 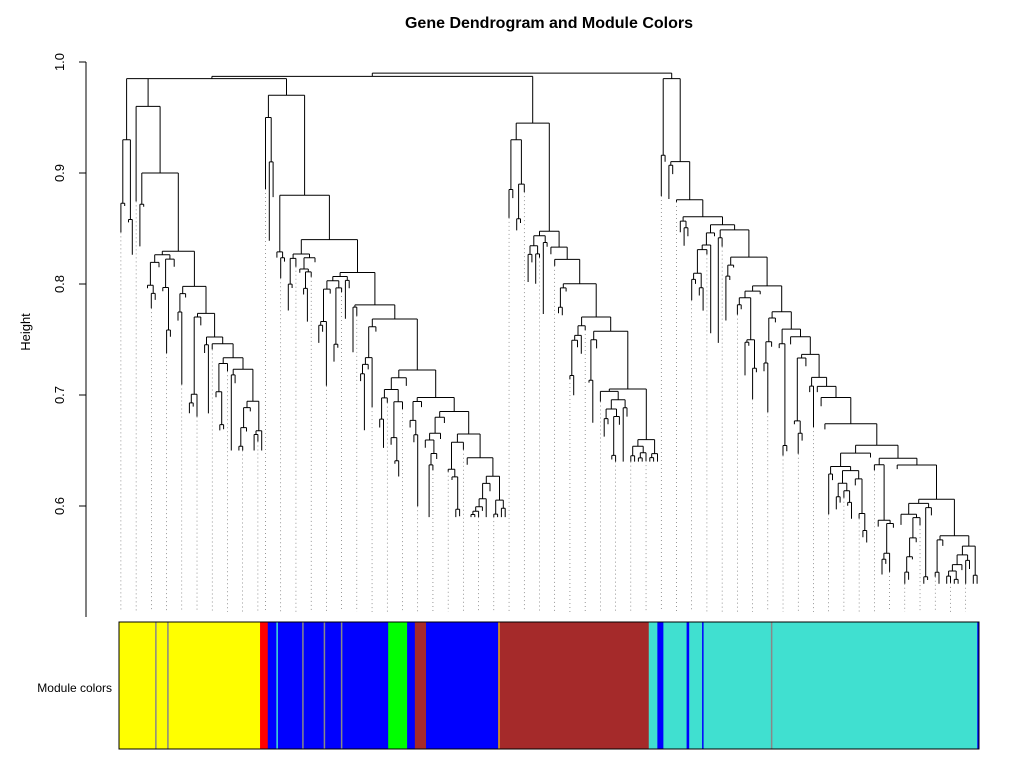 I want to click on y-tick-label: 0.7, so click(x=59, y=395).